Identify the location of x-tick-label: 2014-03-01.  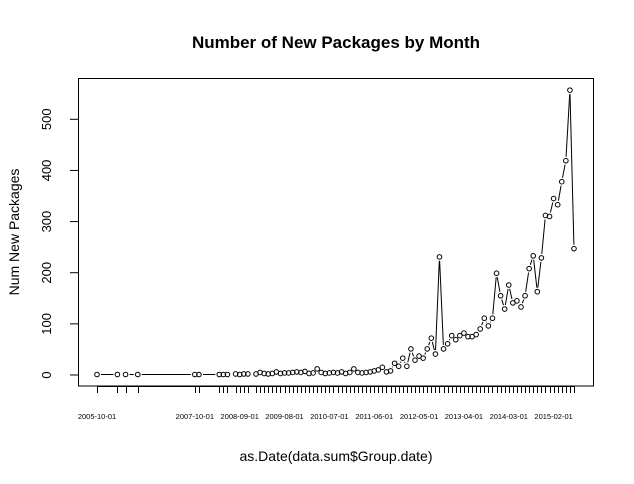
(509, 416).